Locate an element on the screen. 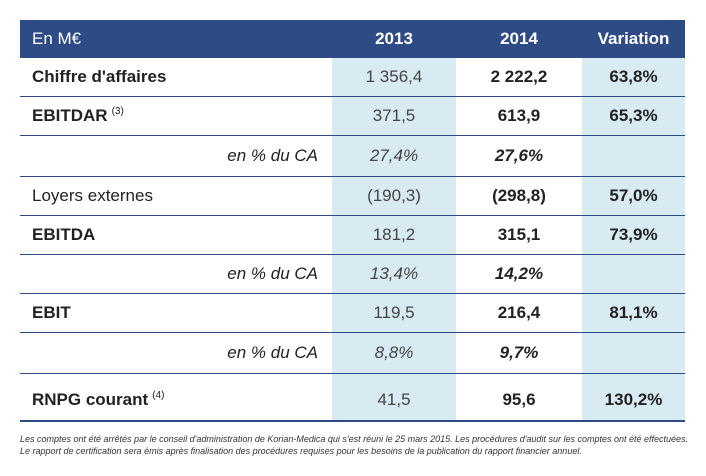 This screenshot has height=476, width=706. table-row: EBITDAR (3) 371,5 613,9 65,3% is located at coordinates (352, 116).